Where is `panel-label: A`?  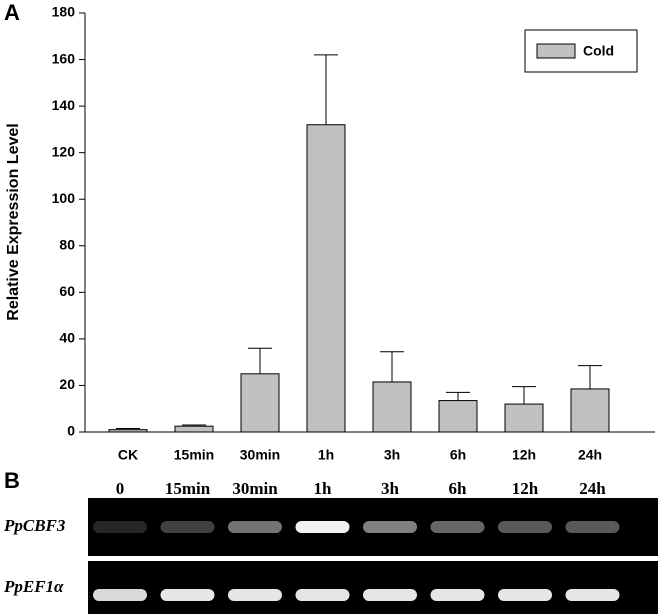 panel-label: A is located at coordinates (12, 12).